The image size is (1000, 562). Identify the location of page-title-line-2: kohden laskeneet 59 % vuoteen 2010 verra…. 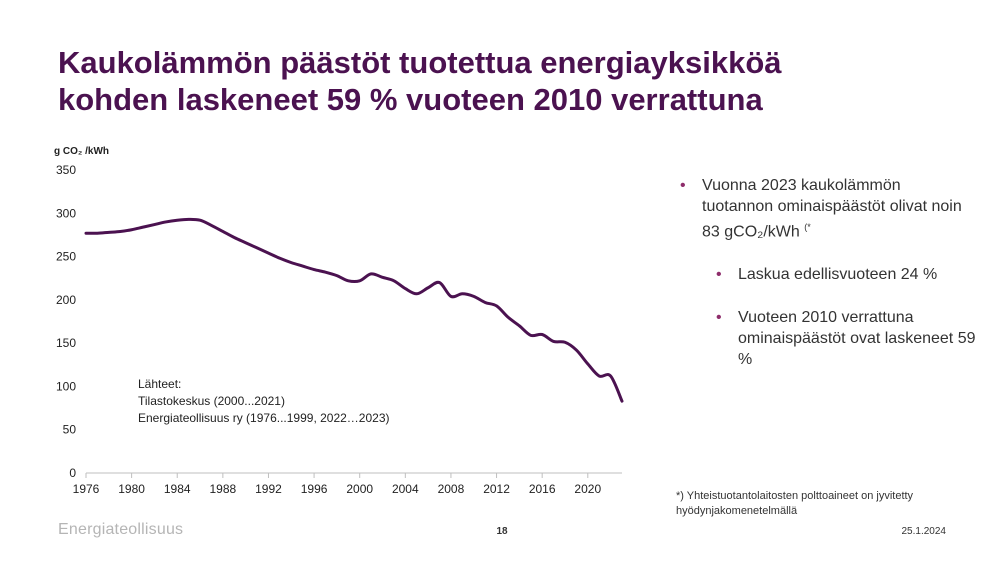
(410, 99).